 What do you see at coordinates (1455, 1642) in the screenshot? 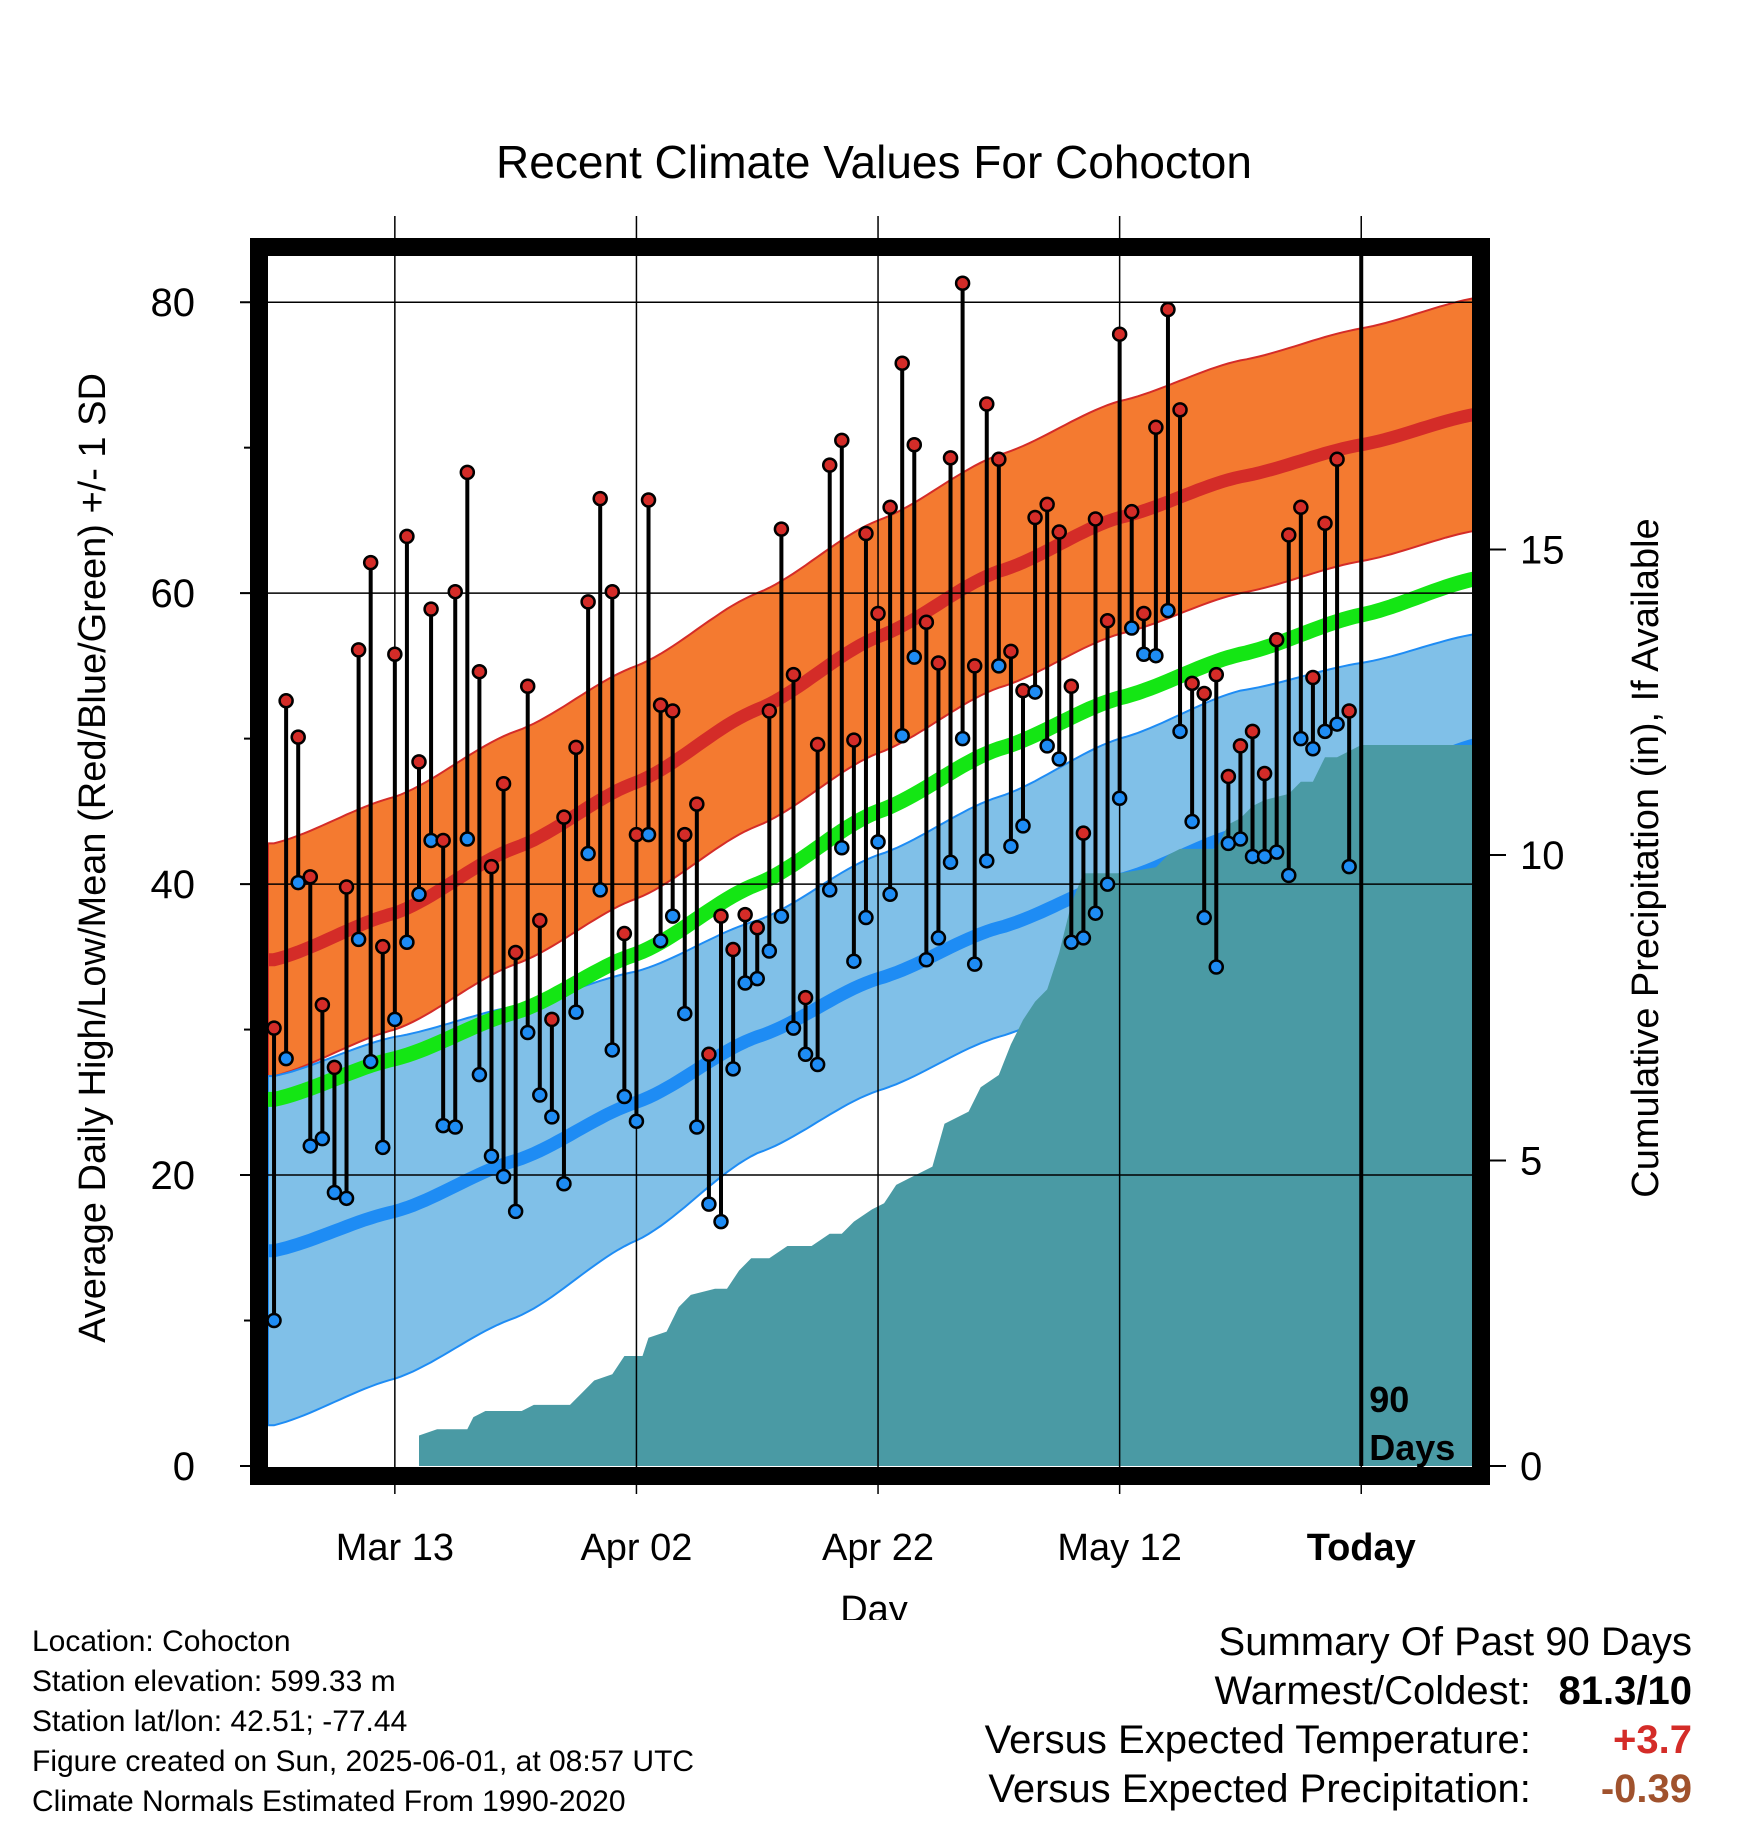
I see `summary-title: Summary Of Past 90 Days` at bounding box center [1455, 1642].